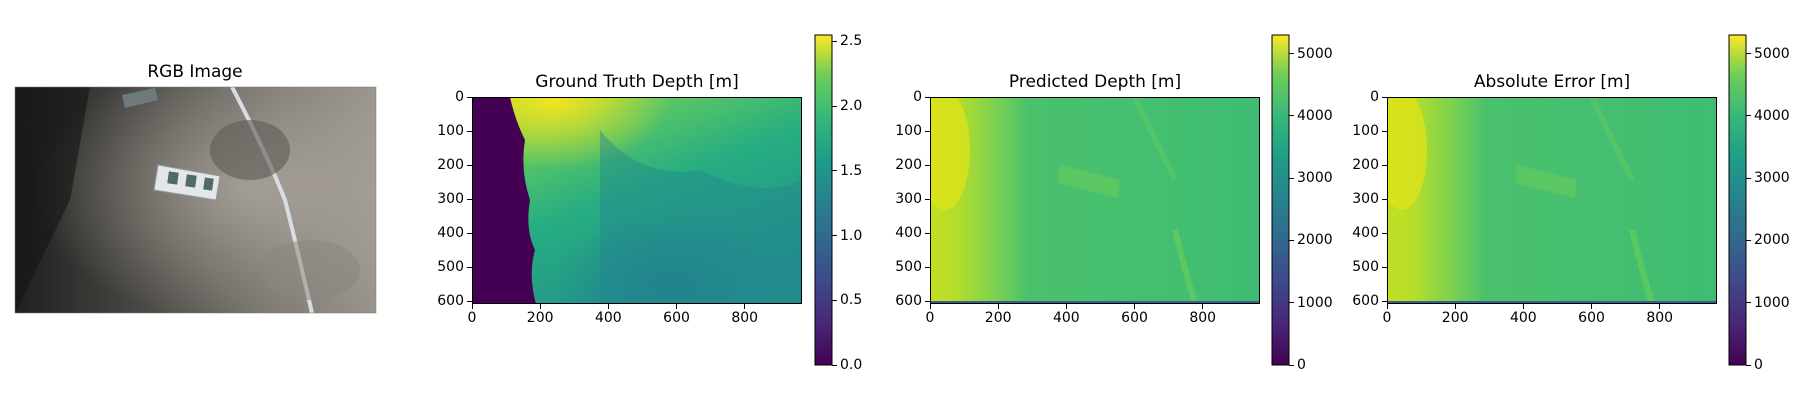 The height and width of the screenshot is (400, 1800). I want to click on colorbar-tick-label: 1.5, so click(851, 170).